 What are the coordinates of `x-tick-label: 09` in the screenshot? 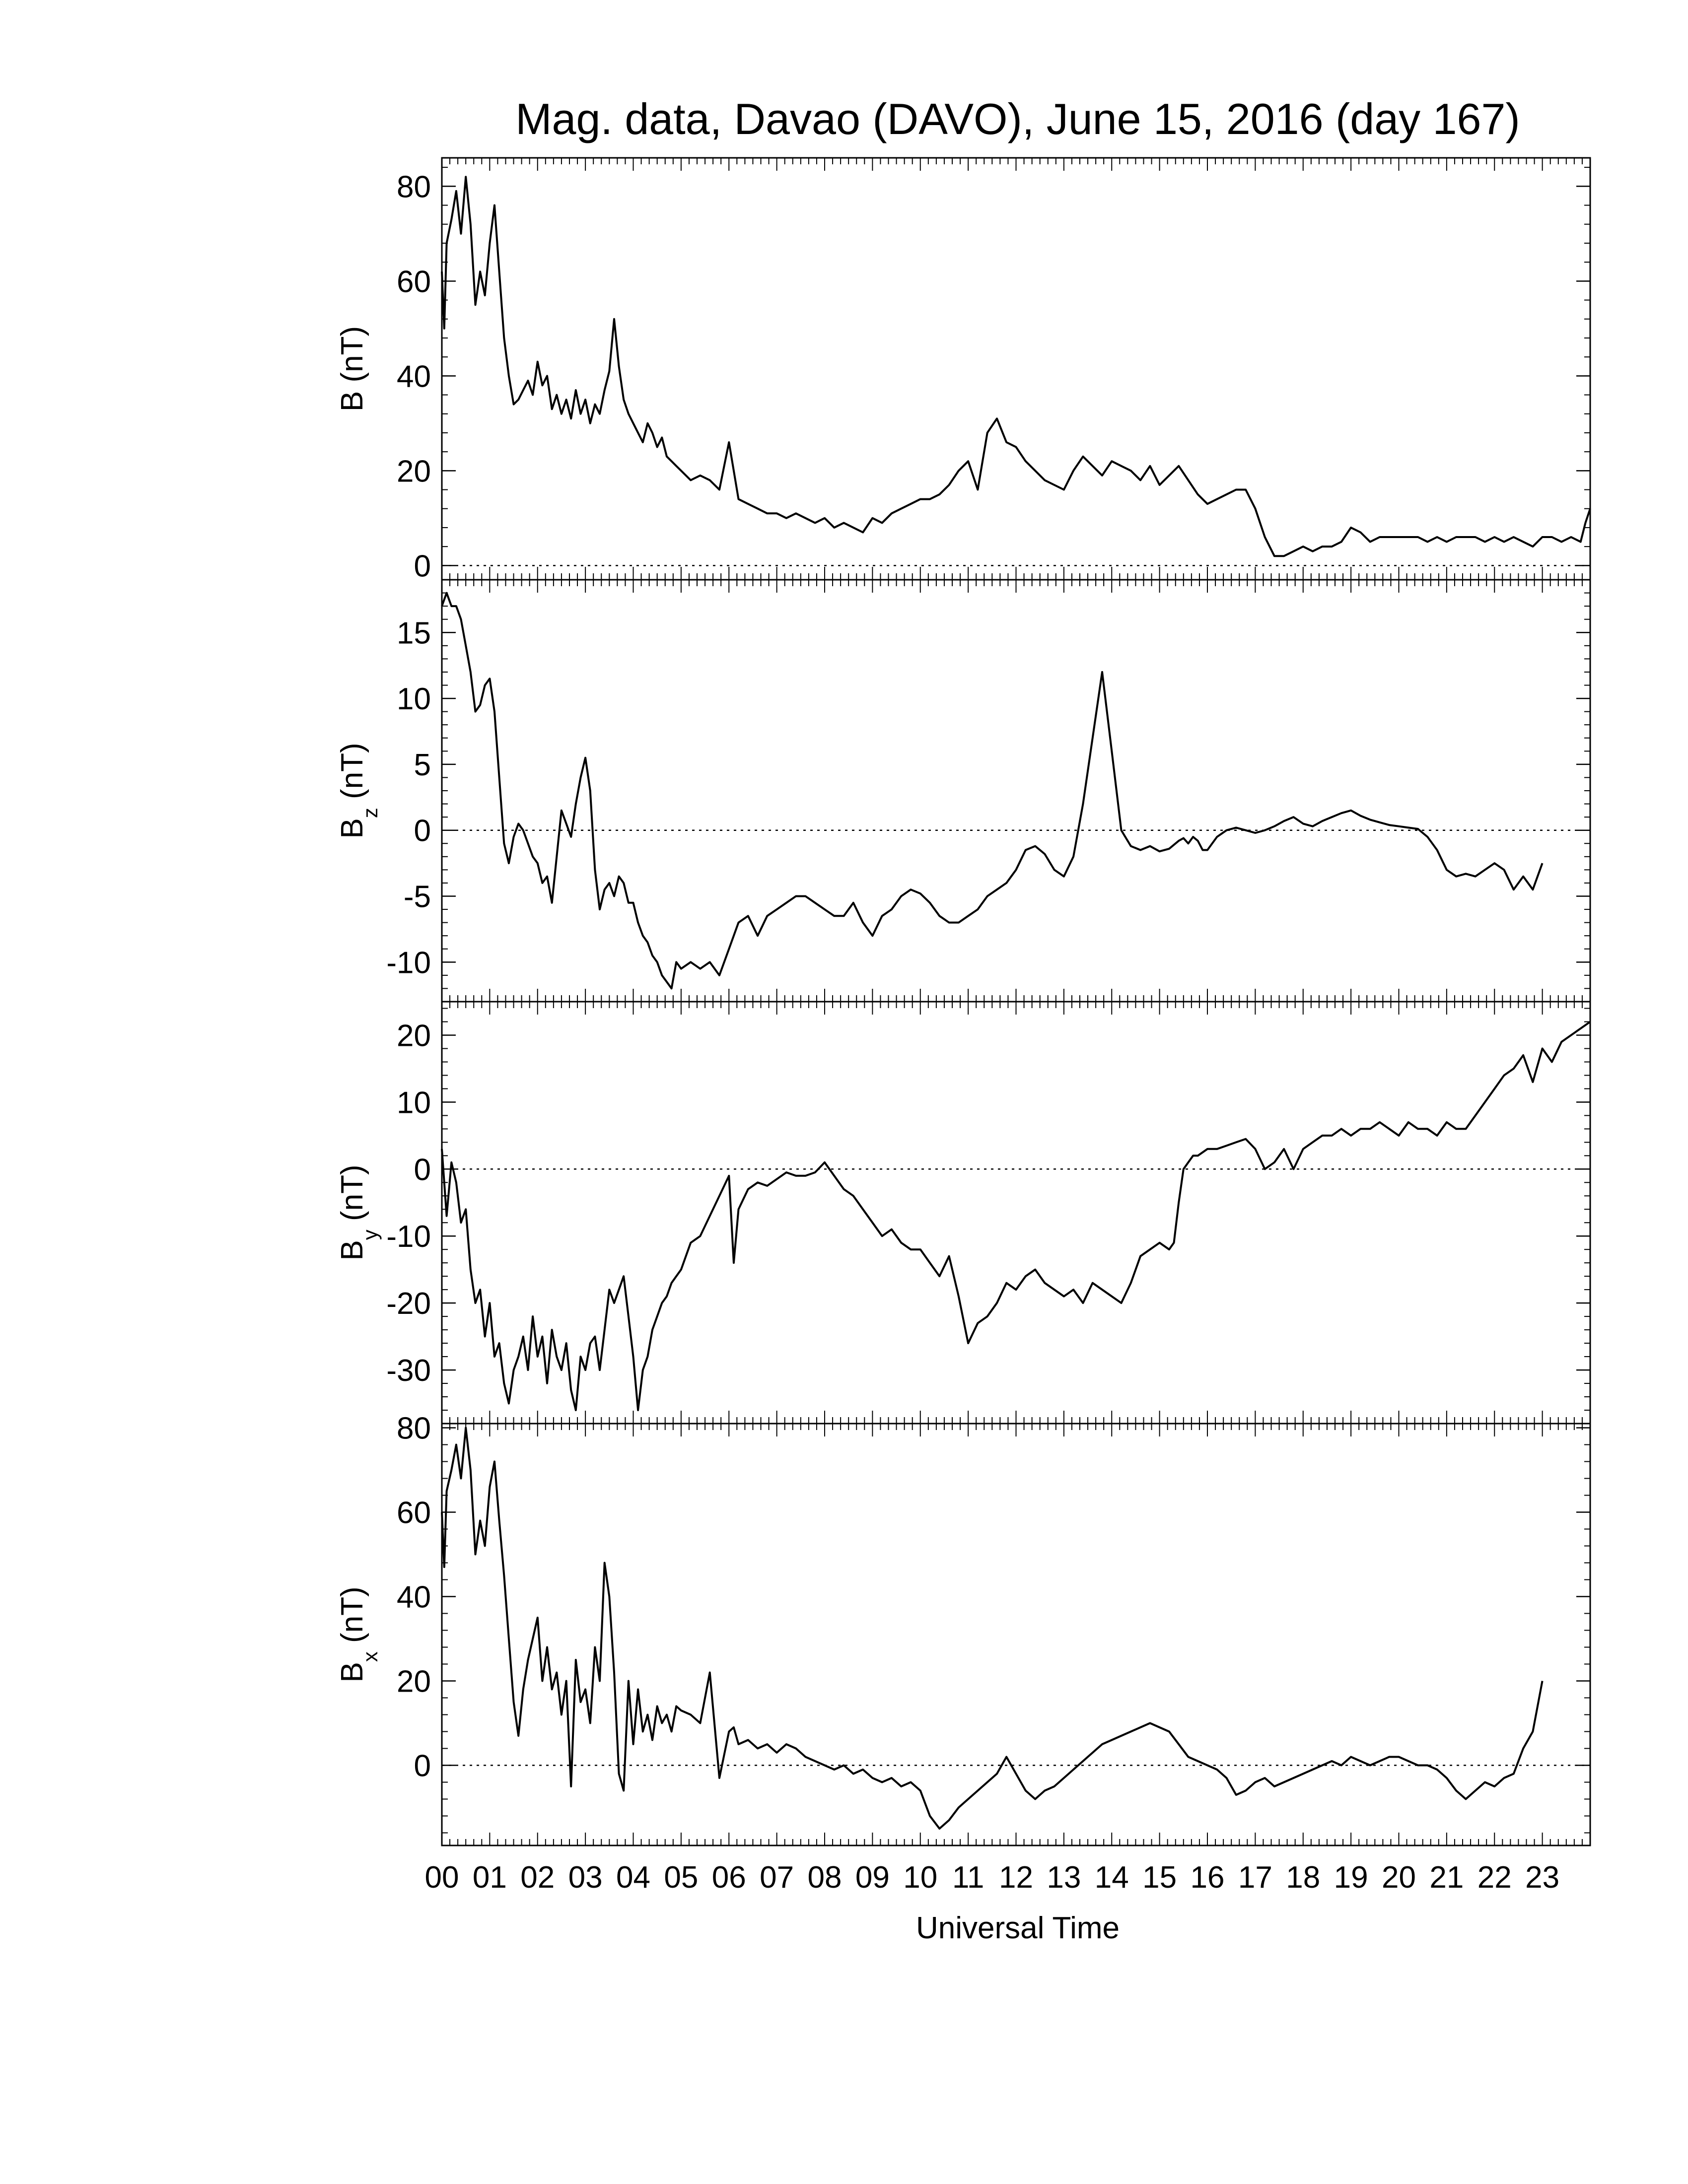 It's located at (872, 1877).